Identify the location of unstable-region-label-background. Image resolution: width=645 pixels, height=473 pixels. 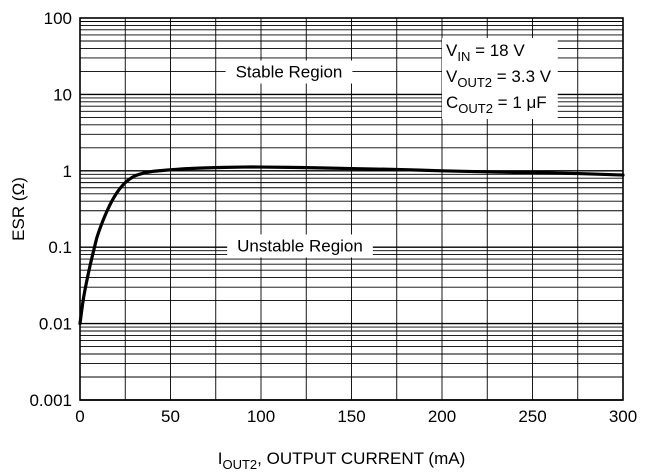
(300, 246).